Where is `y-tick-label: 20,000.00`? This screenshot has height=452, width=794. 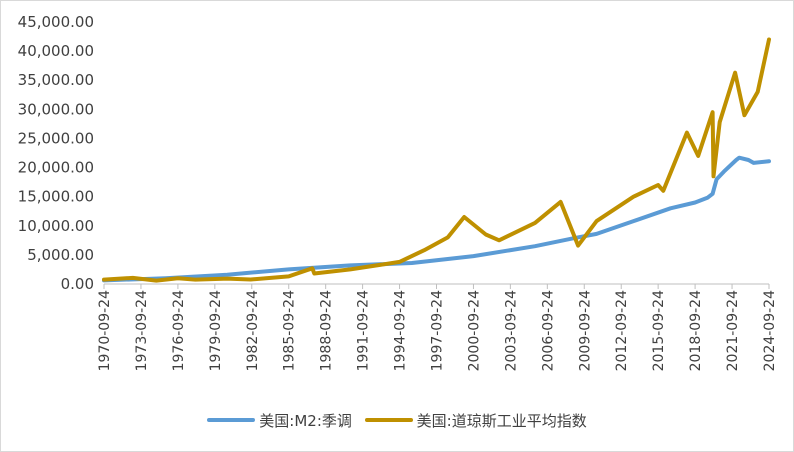 y-tick-label: 20,000.00 is located at coordinates (56, 168).